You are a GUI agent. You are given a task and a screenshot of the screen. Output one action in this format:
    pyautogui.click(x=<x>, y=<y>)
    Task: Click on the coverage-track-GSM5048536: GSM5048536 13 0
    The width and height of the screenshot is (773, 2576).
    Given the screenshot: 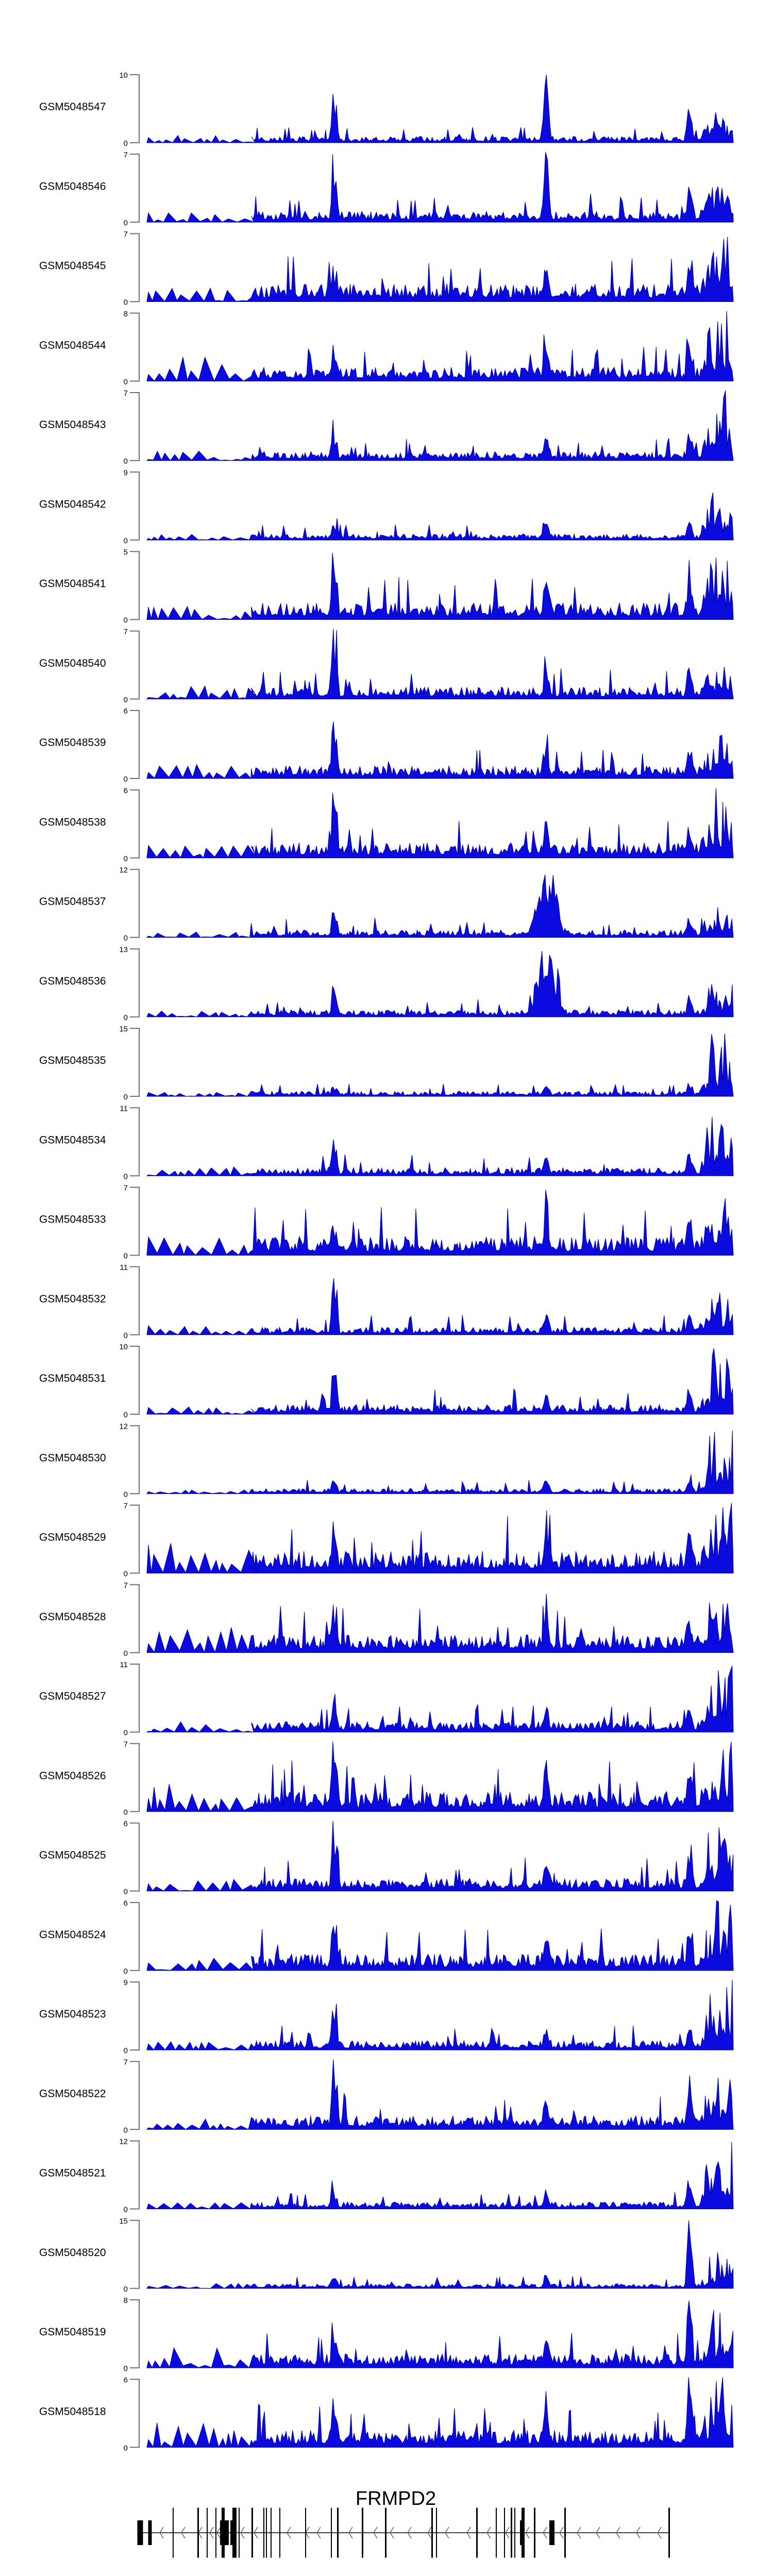 What is the action you would take?
    pyautogui.click(x=386, y=984)
    